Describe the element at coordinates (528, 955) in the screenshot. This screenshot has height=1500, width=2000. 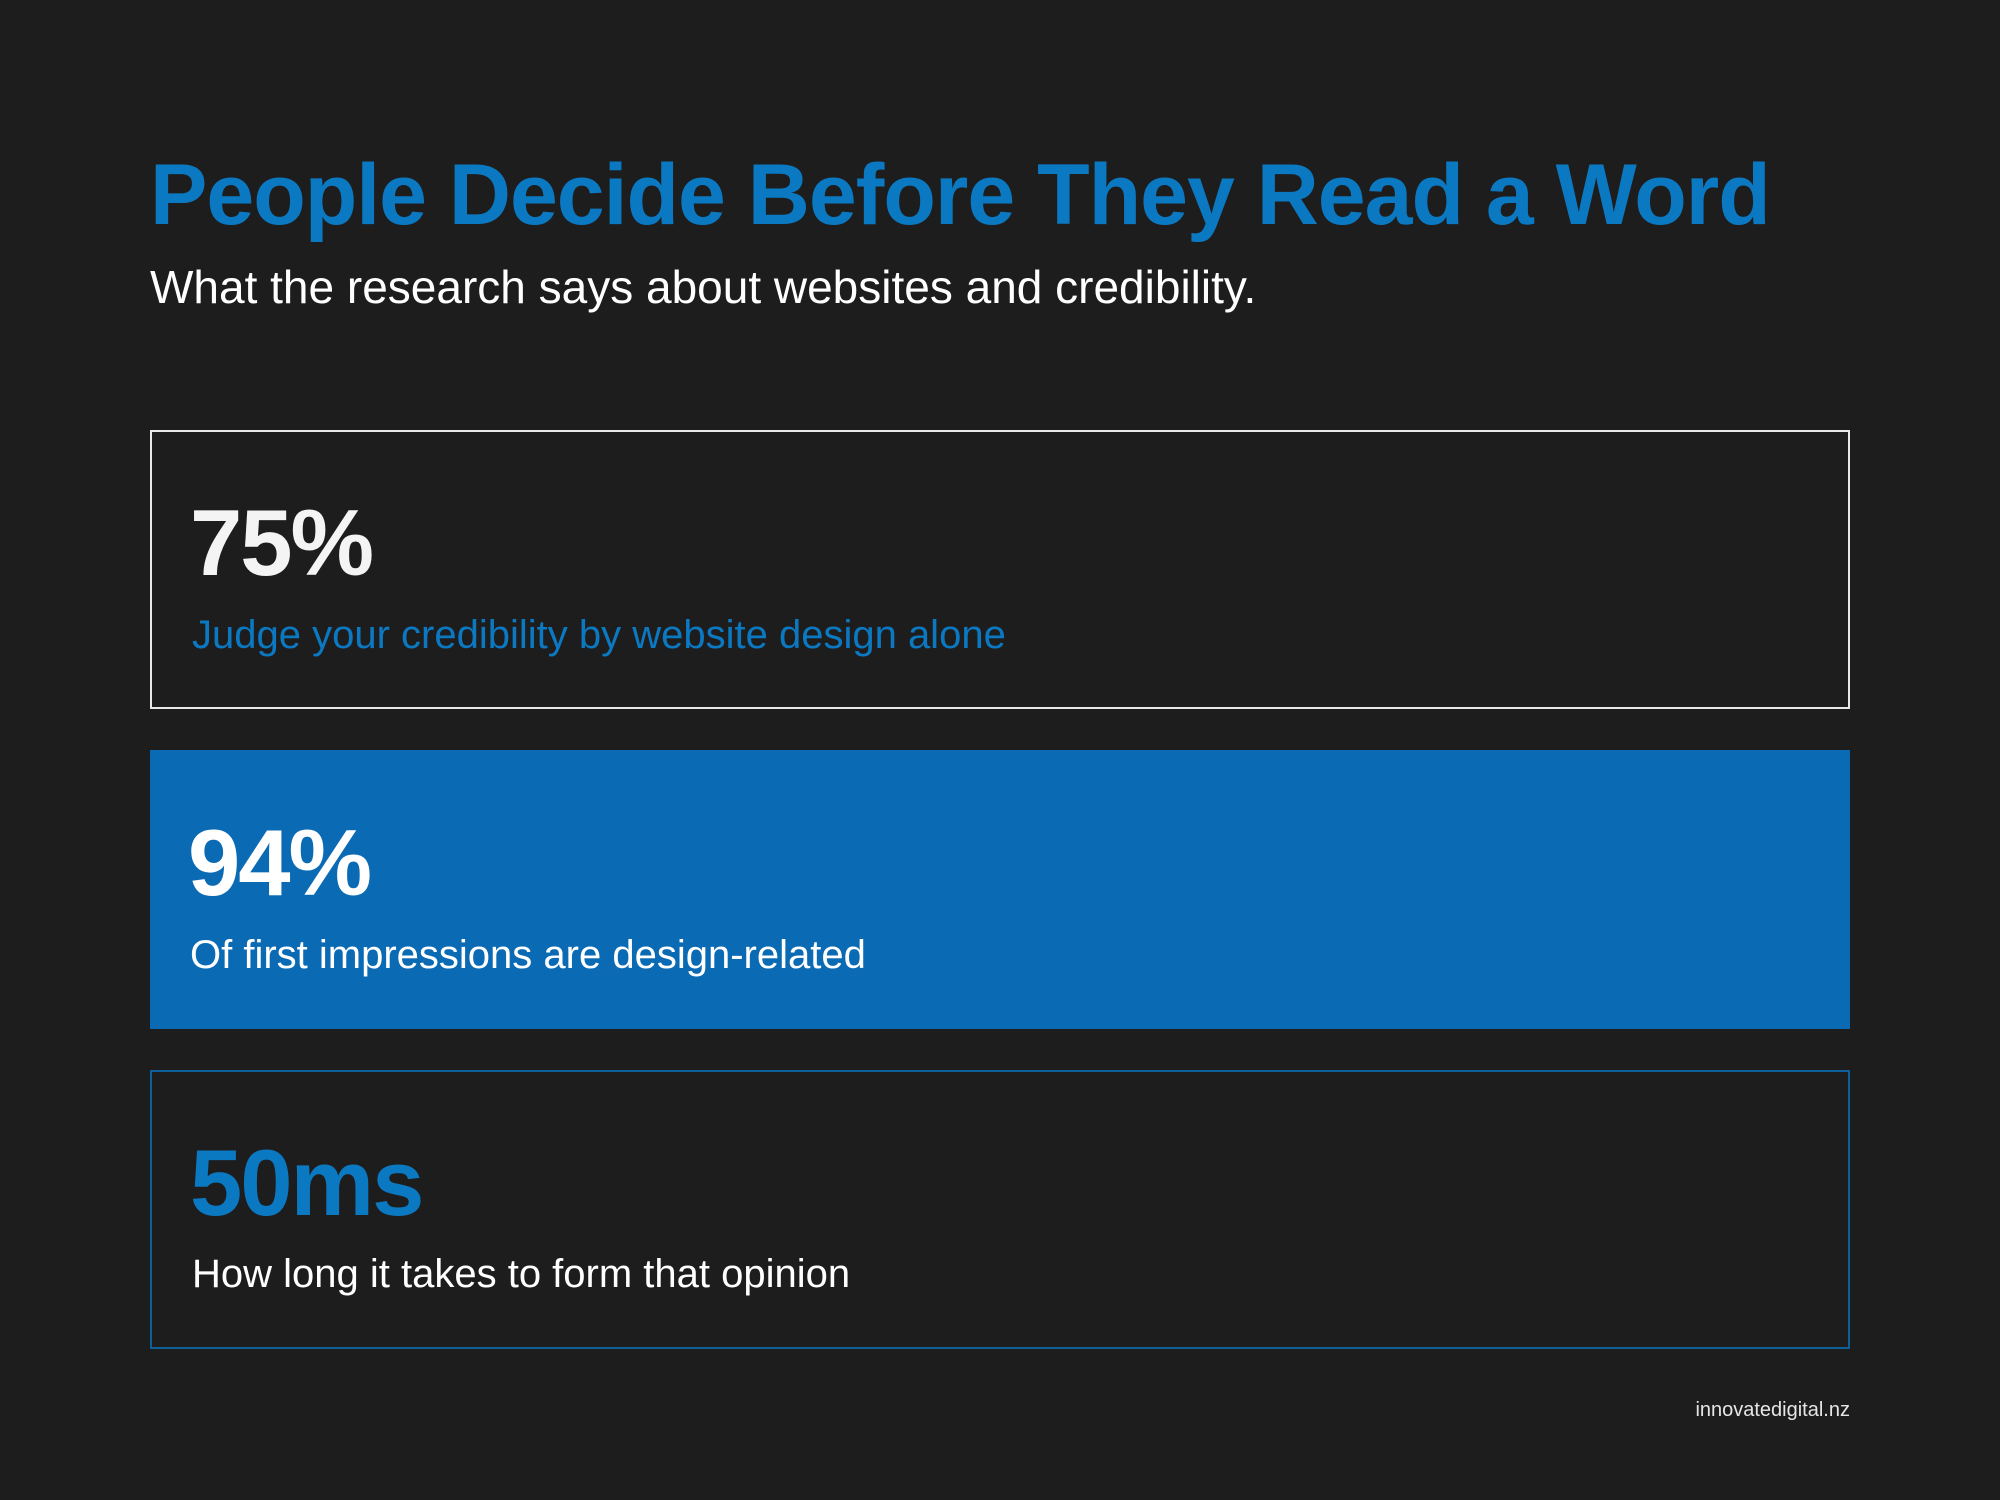
I see `stat-description: Of first impressions are design-related` at that location.